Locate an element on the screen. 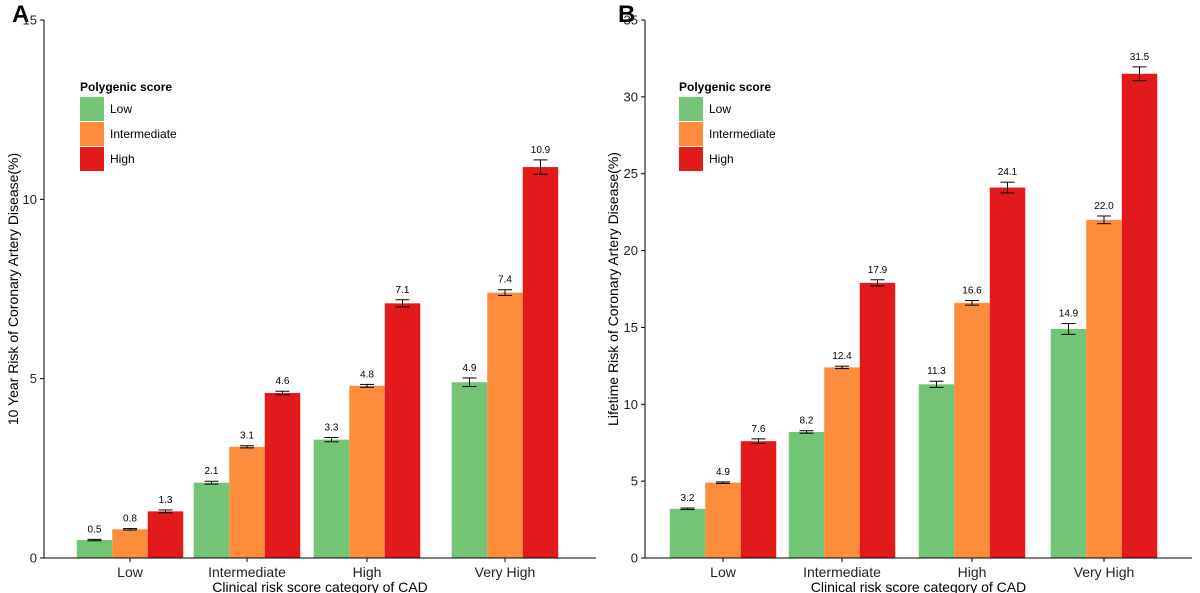 The width and height of the screenshot is (1200, 593). data-label: 0.8 is located at coordinates (130, 519).